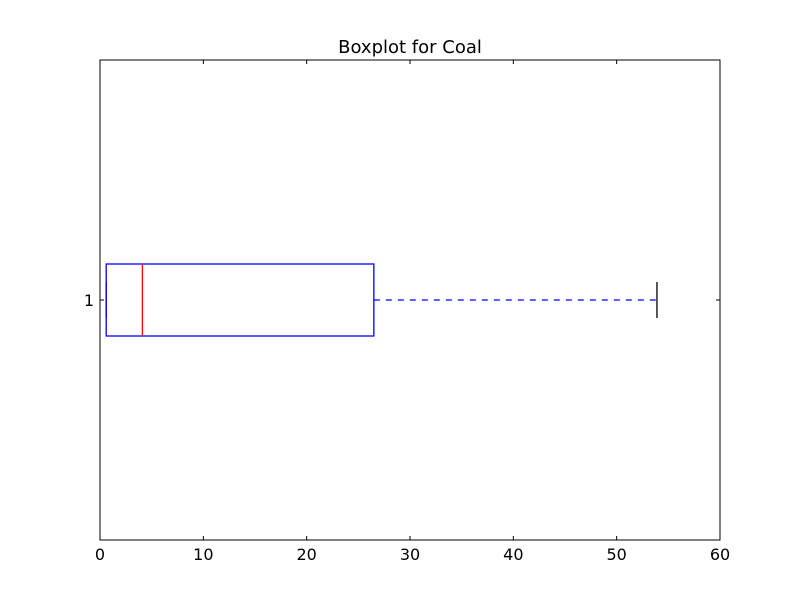 The width and height of the screenshot is (800, 600). I want to click on x-tick-label: 0, so click(100, 554).